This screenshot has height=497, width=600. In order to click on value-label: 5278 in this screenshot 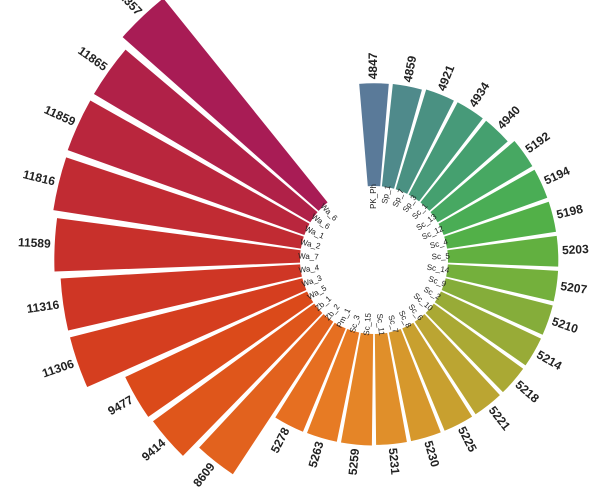, I will do `click(280, 440)`.